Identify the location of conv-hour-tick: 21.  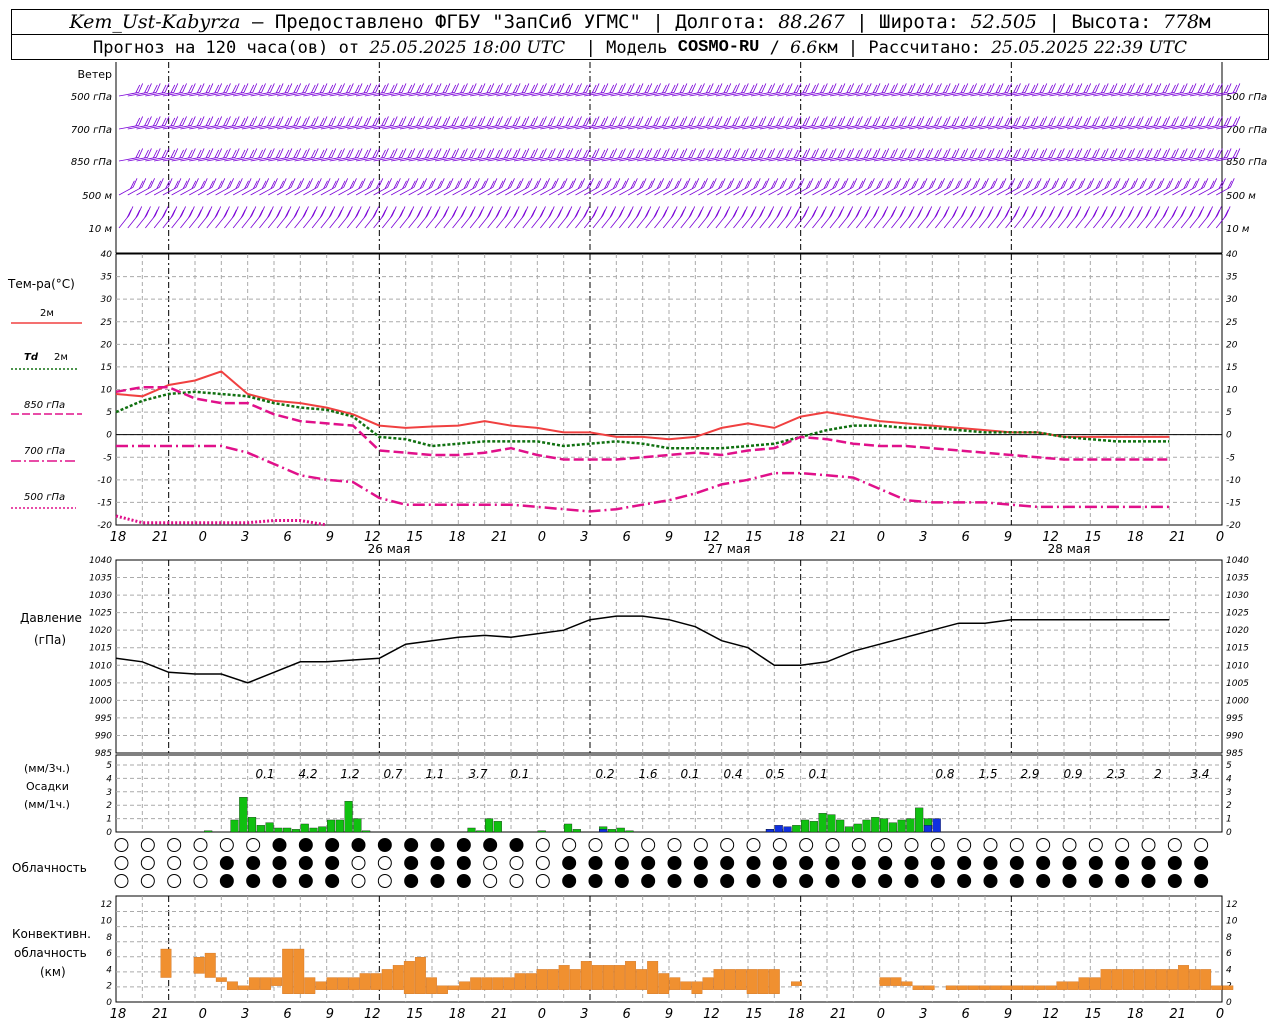
(1177, 1014).